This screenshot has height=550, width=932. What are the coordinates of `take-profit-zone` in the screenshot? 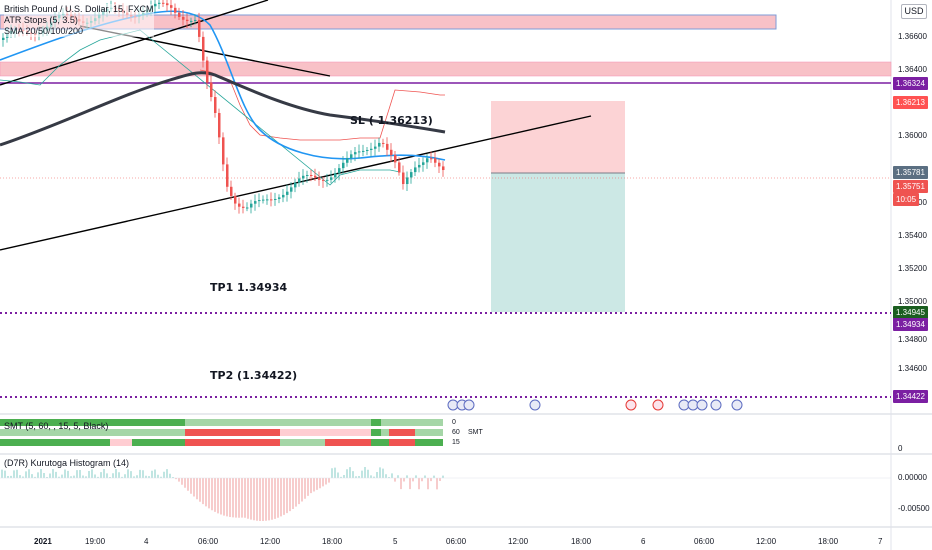 It's located at (558, 242).